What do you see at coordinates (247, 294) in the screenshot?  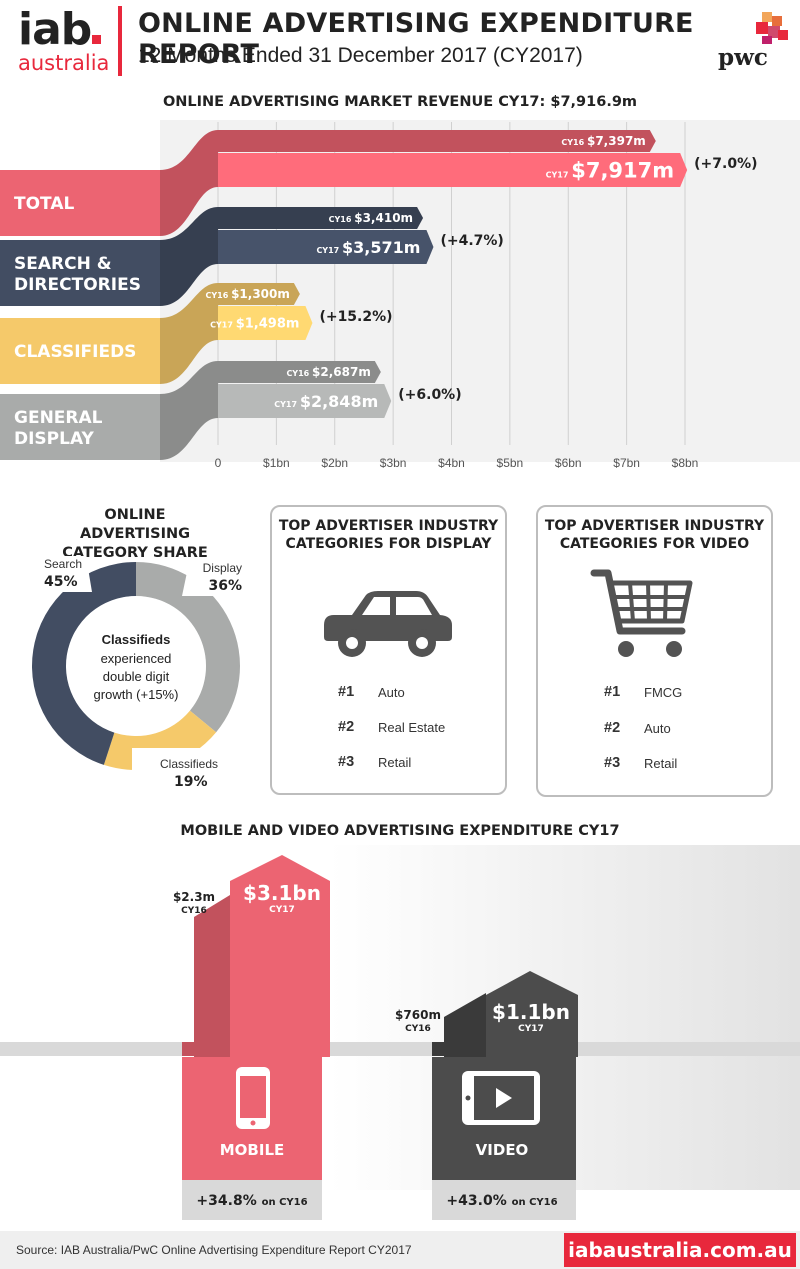 I see `bar-label-cy16: CY16 $1,300m` at bounding box center [247, 294].